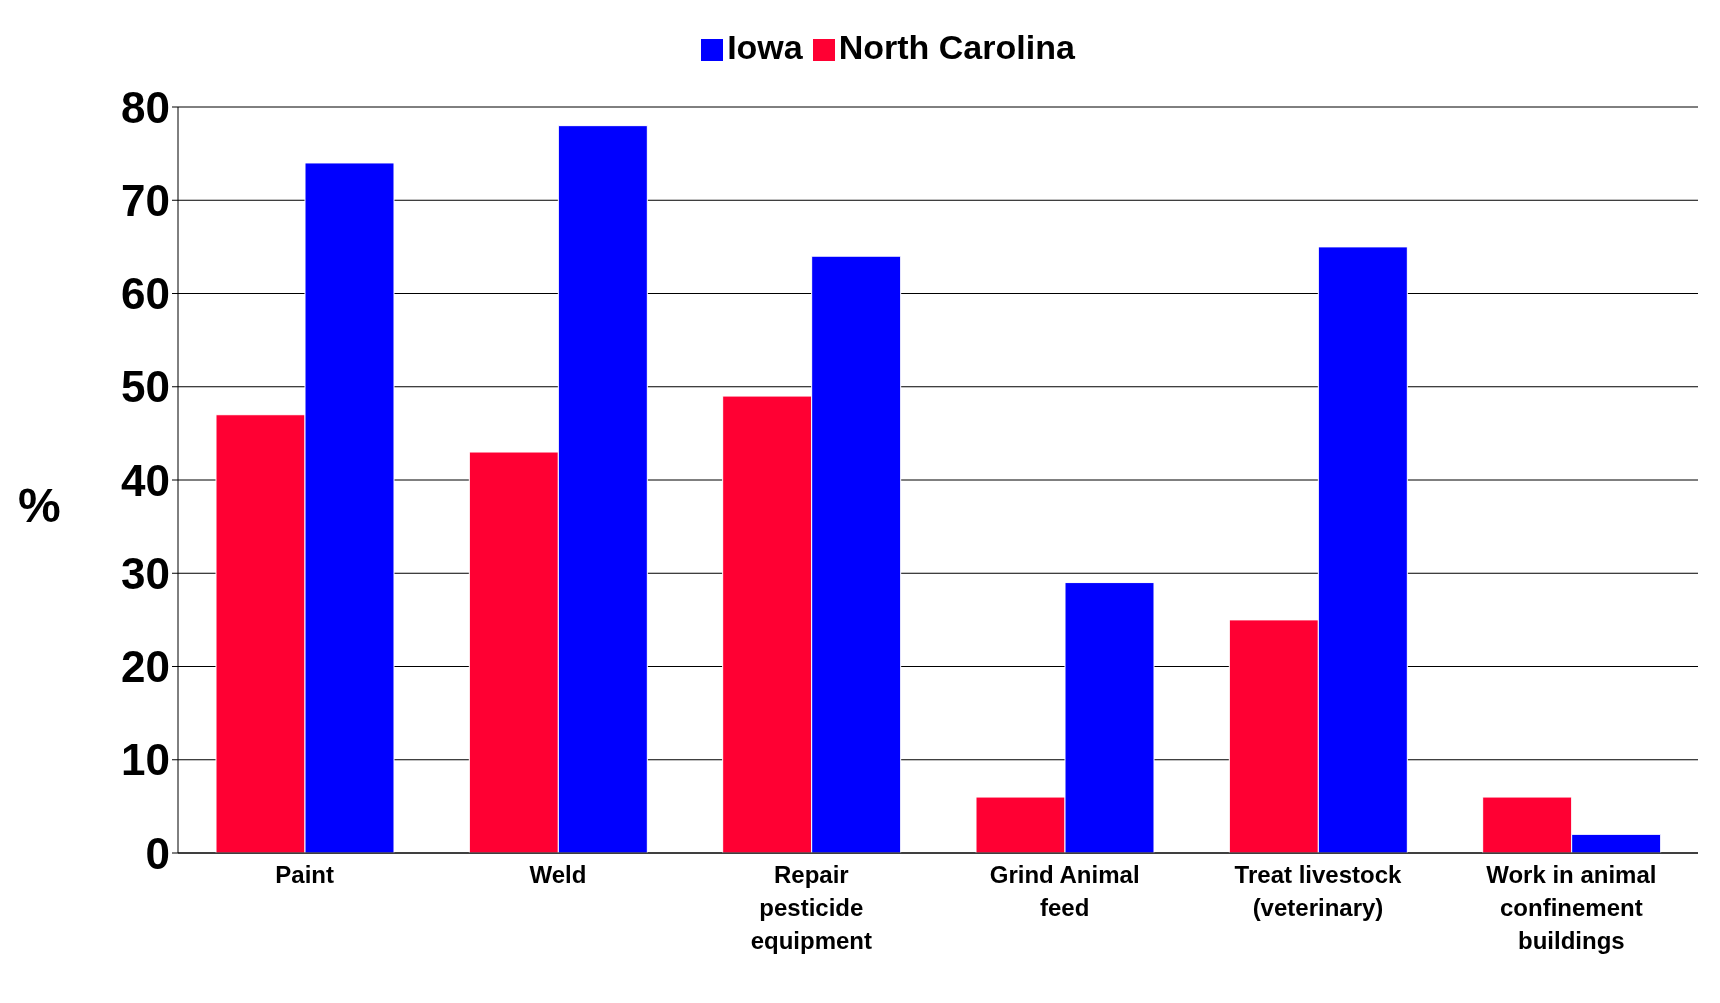  Describe the element at coordinates (558, 874) in the screenshot. I see `x-tick-label: Weld` at that location.